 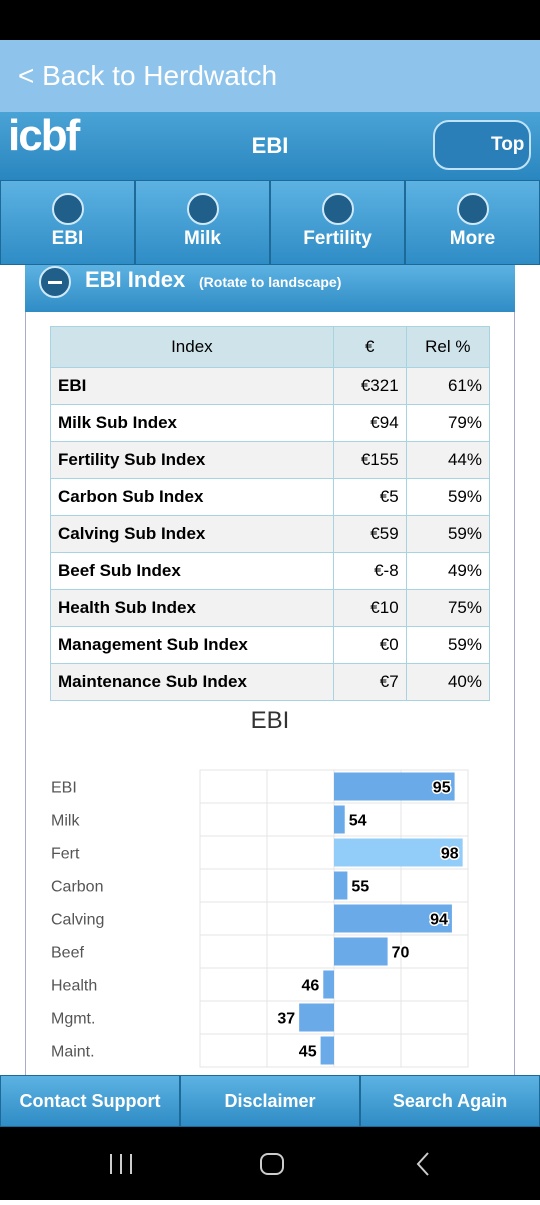 What do you see at coordinates (286, 1019) in the screenshot?
I see `value-label: 37` at bounding box center [286, 1019].